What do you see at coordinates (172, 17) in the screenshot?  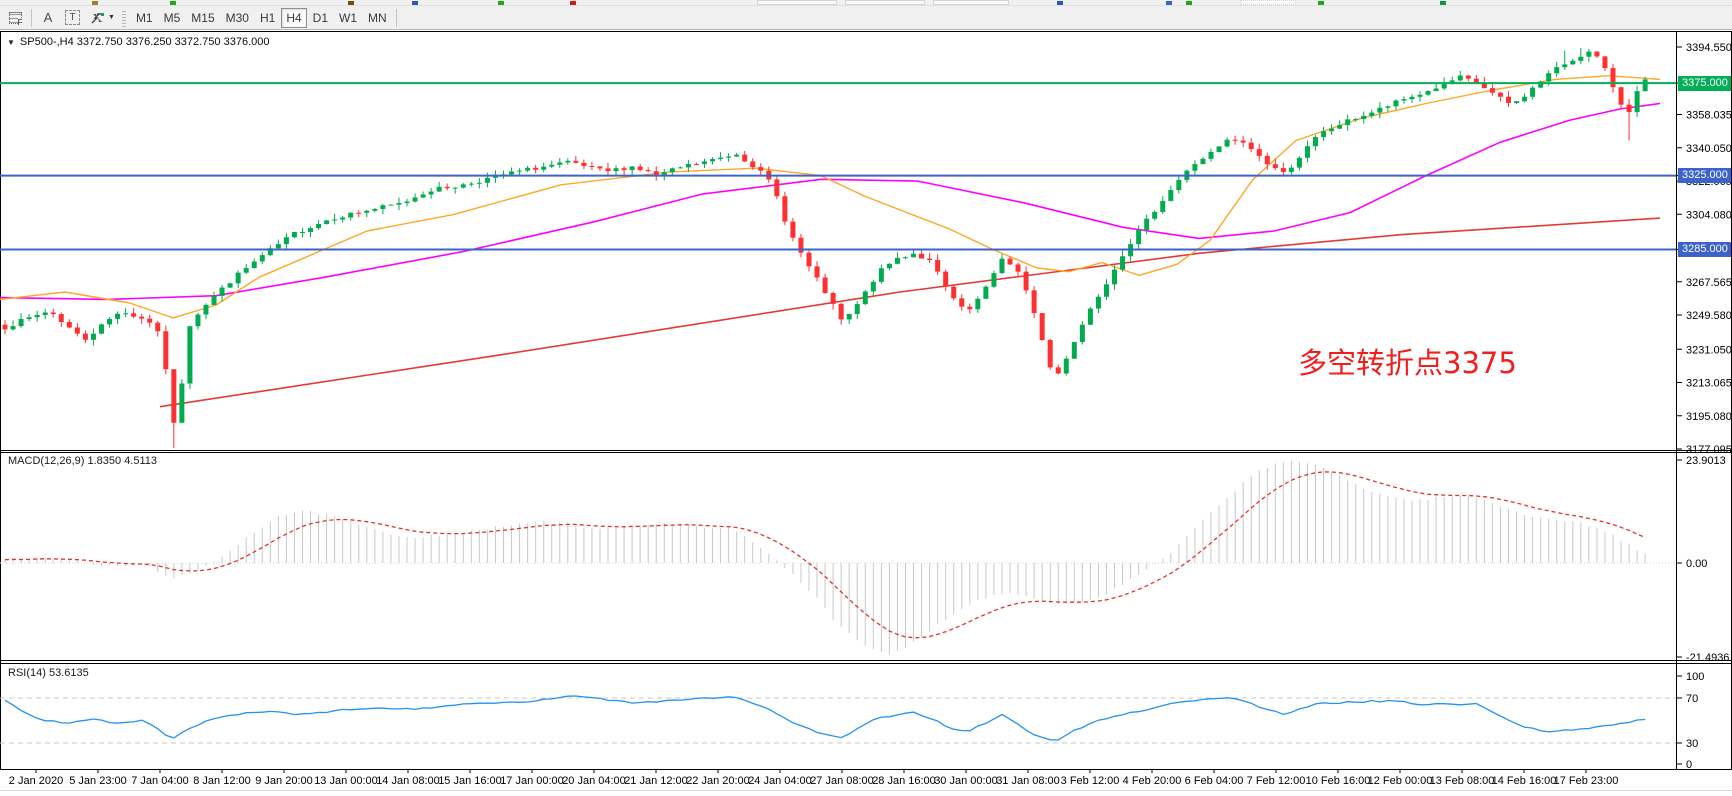 I see `timeframe-button-m5: M5` at bounding box center [172, 17].